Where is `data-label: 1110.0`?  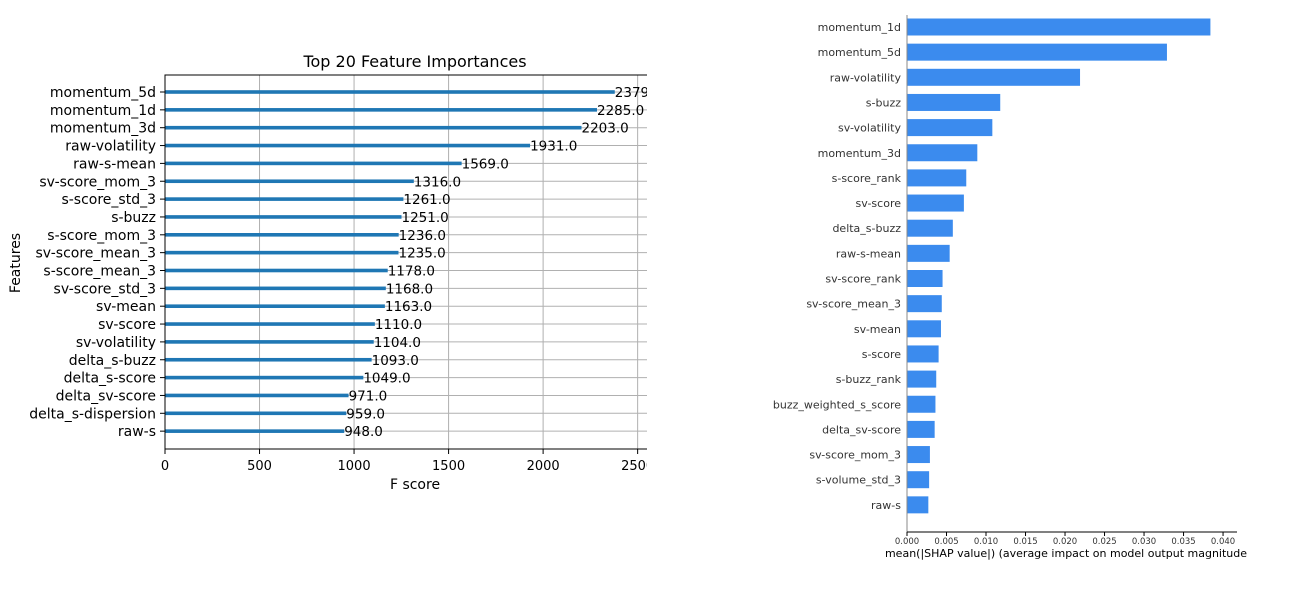 data-label: 1110.0 is located at coordinates (398, 325).